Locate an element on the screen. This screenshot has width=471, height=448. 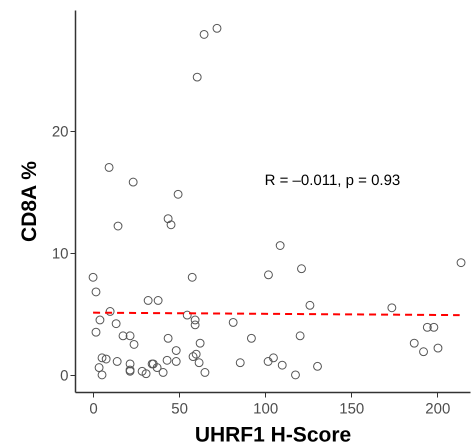
y-axis-title: CD8A % is located at coordinates (29, 201).